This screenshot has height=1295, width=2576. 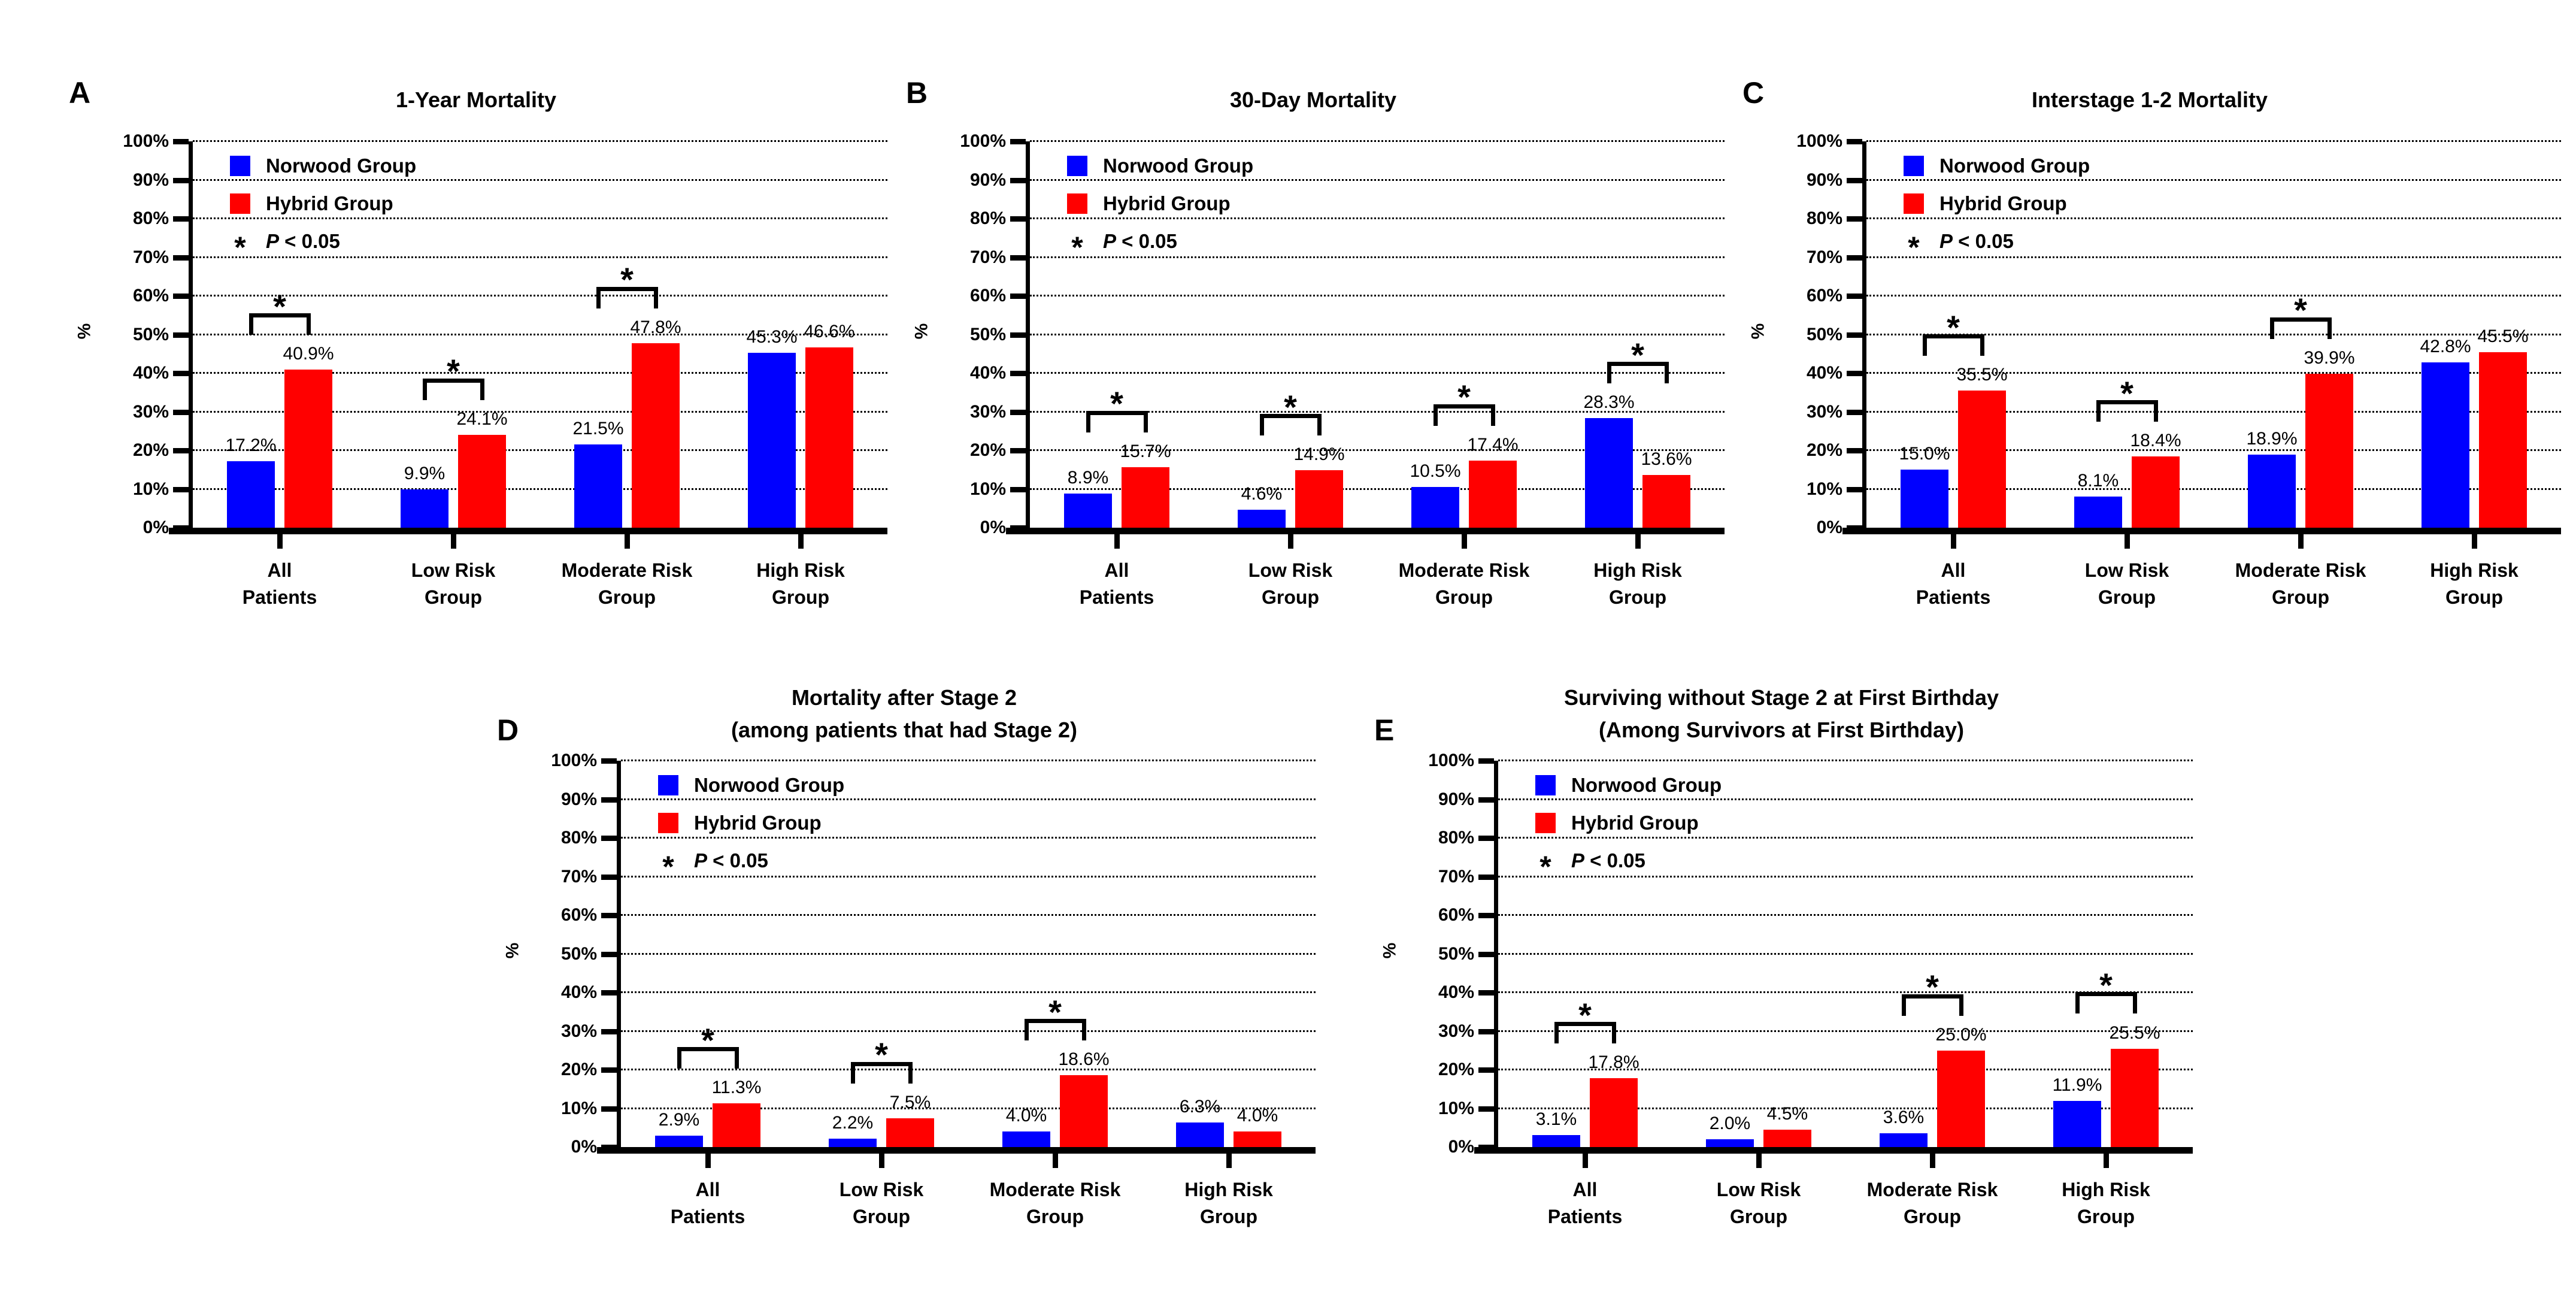 What do you see at coordinates (1904, 1117) in the screenshot?
I see `bar-value-label: 3.6%` at bounding box center [1904, 1117].